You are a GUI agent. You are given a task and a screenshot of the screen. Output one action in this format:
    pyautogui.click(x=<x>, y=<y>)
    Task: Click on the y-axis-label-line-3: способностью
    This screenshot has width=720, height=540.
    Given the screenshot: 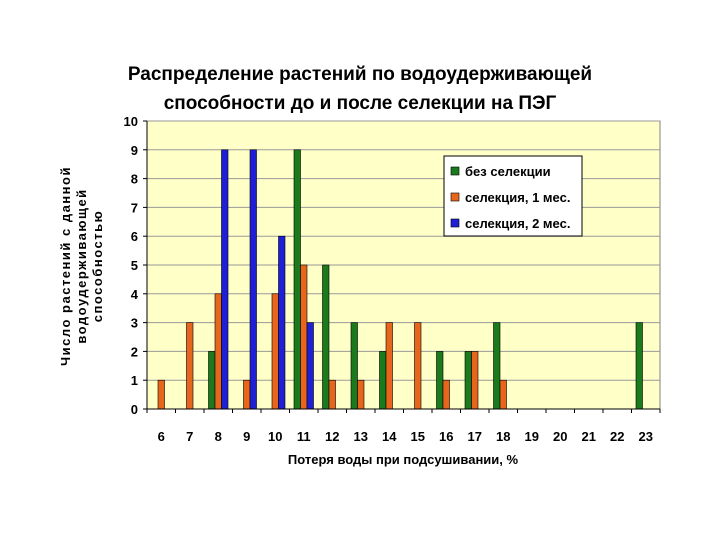 What is the action you would take?
    pyautogui.click(x=97, y=266)
    